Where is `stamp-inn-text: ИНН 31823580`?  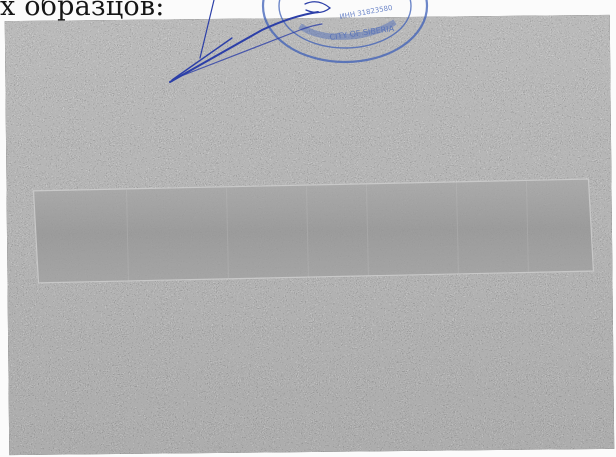
stamp-inn-text: ИНН 31823580 is located at coordinates (366, 12).